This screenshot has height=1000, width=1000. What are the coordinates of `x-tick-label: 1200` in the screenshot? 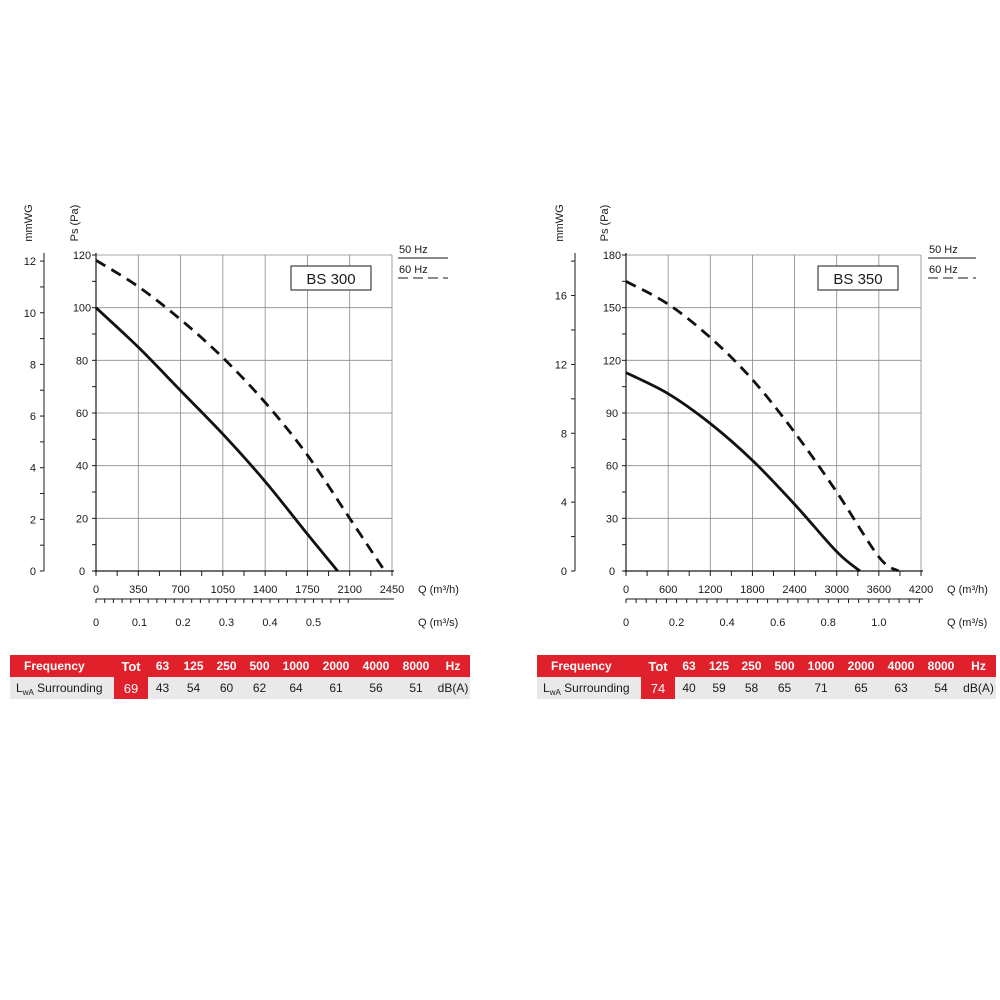 It's located at (710, 590).